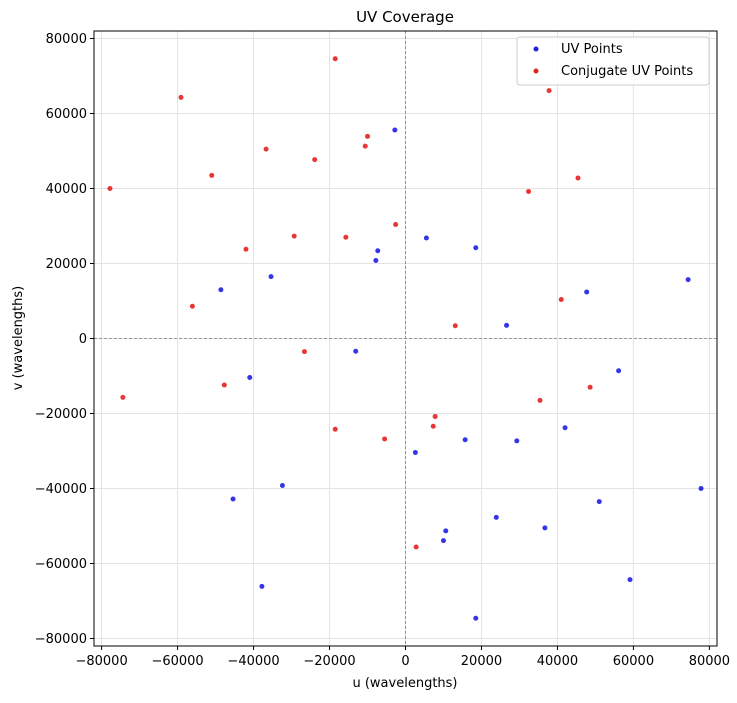 This screenshot has width=737, height=703. What do you see at coordinates (592, 49) in the screenshot?
I see `legend-label-uv-points: UV Points` at bounding box center [592, 49].